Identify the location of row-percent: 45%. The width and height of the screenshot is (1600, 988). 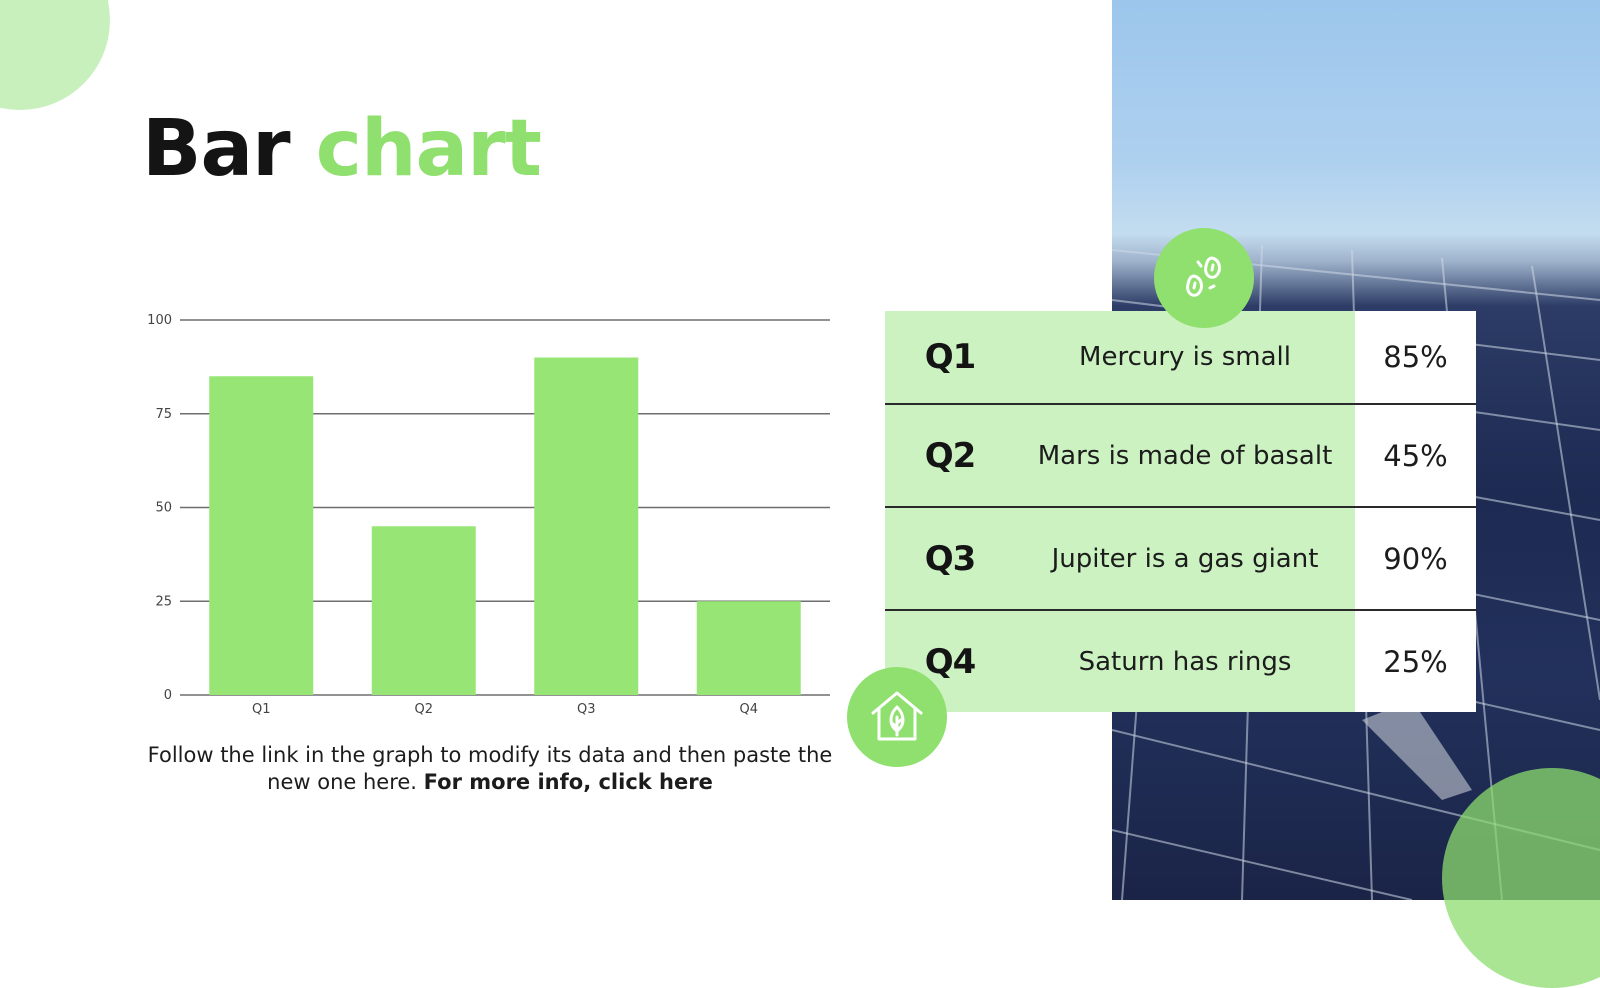
(1415, 455).